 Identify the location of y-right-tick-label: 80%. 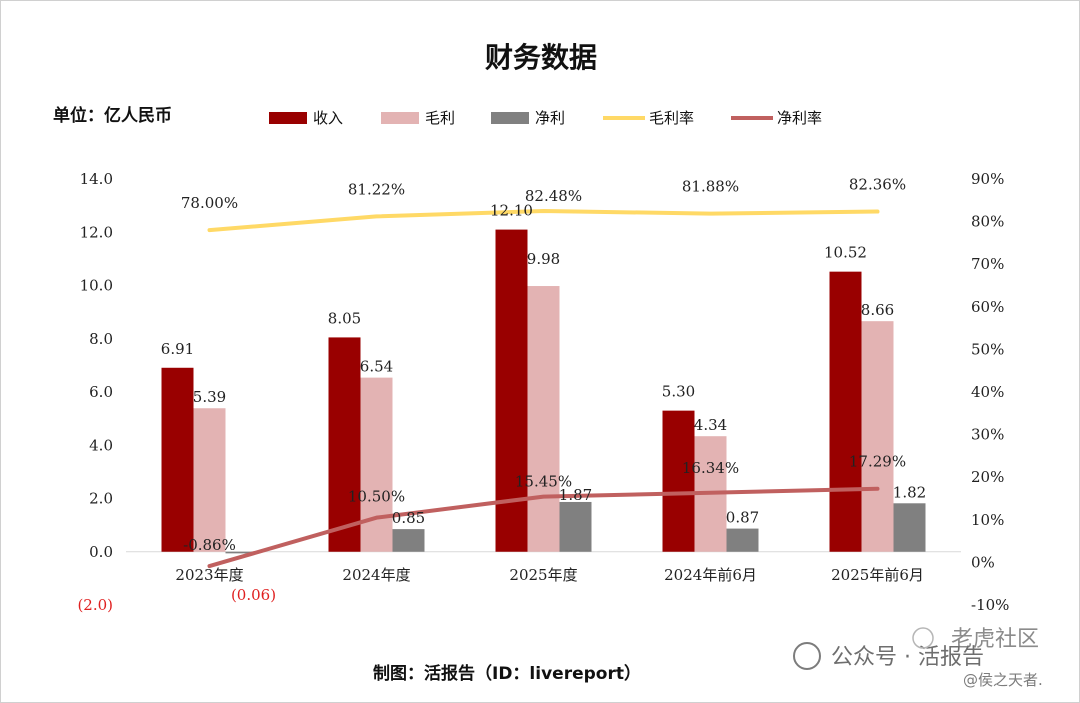
(987, 222).